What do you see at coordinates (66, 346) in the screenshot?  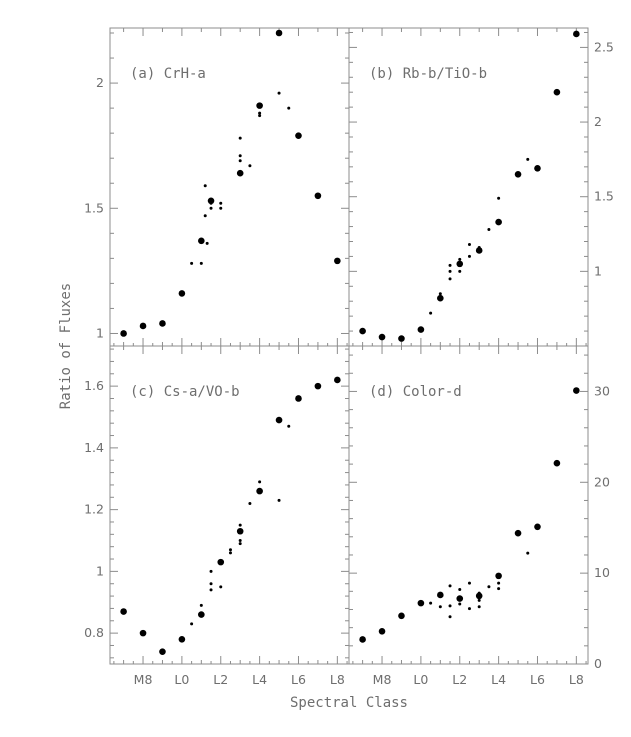 I see `y-axis-label: Ratio of Fluxes` at bounding box center [66, 346].